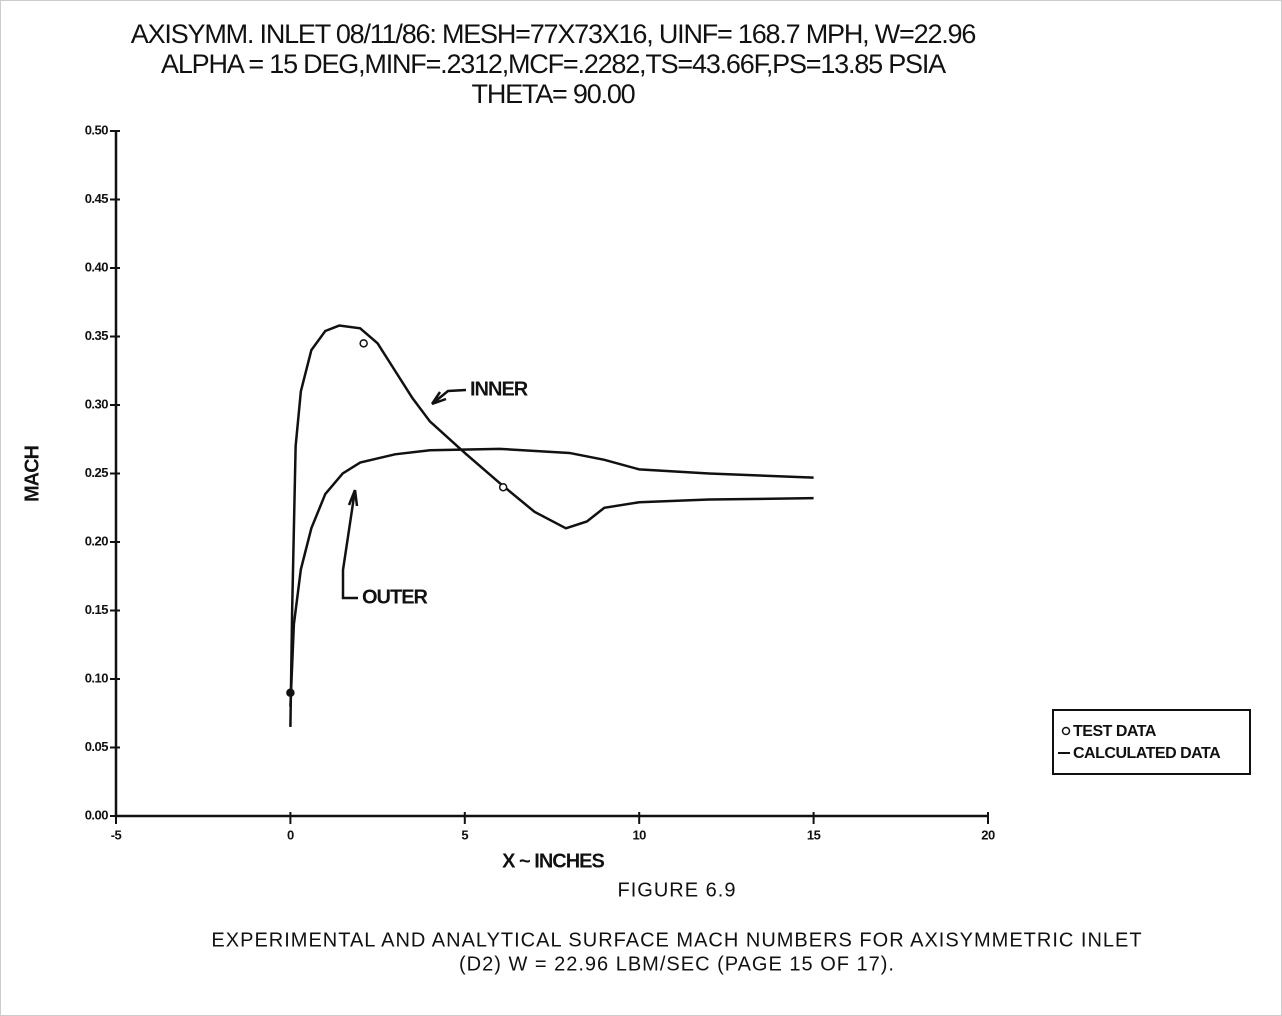 This screenshot has width=1282, height=1016. Describe the element at coordinates (1115, 731) in the screenshot. I see `legend-label: TEST DATA` at that location.